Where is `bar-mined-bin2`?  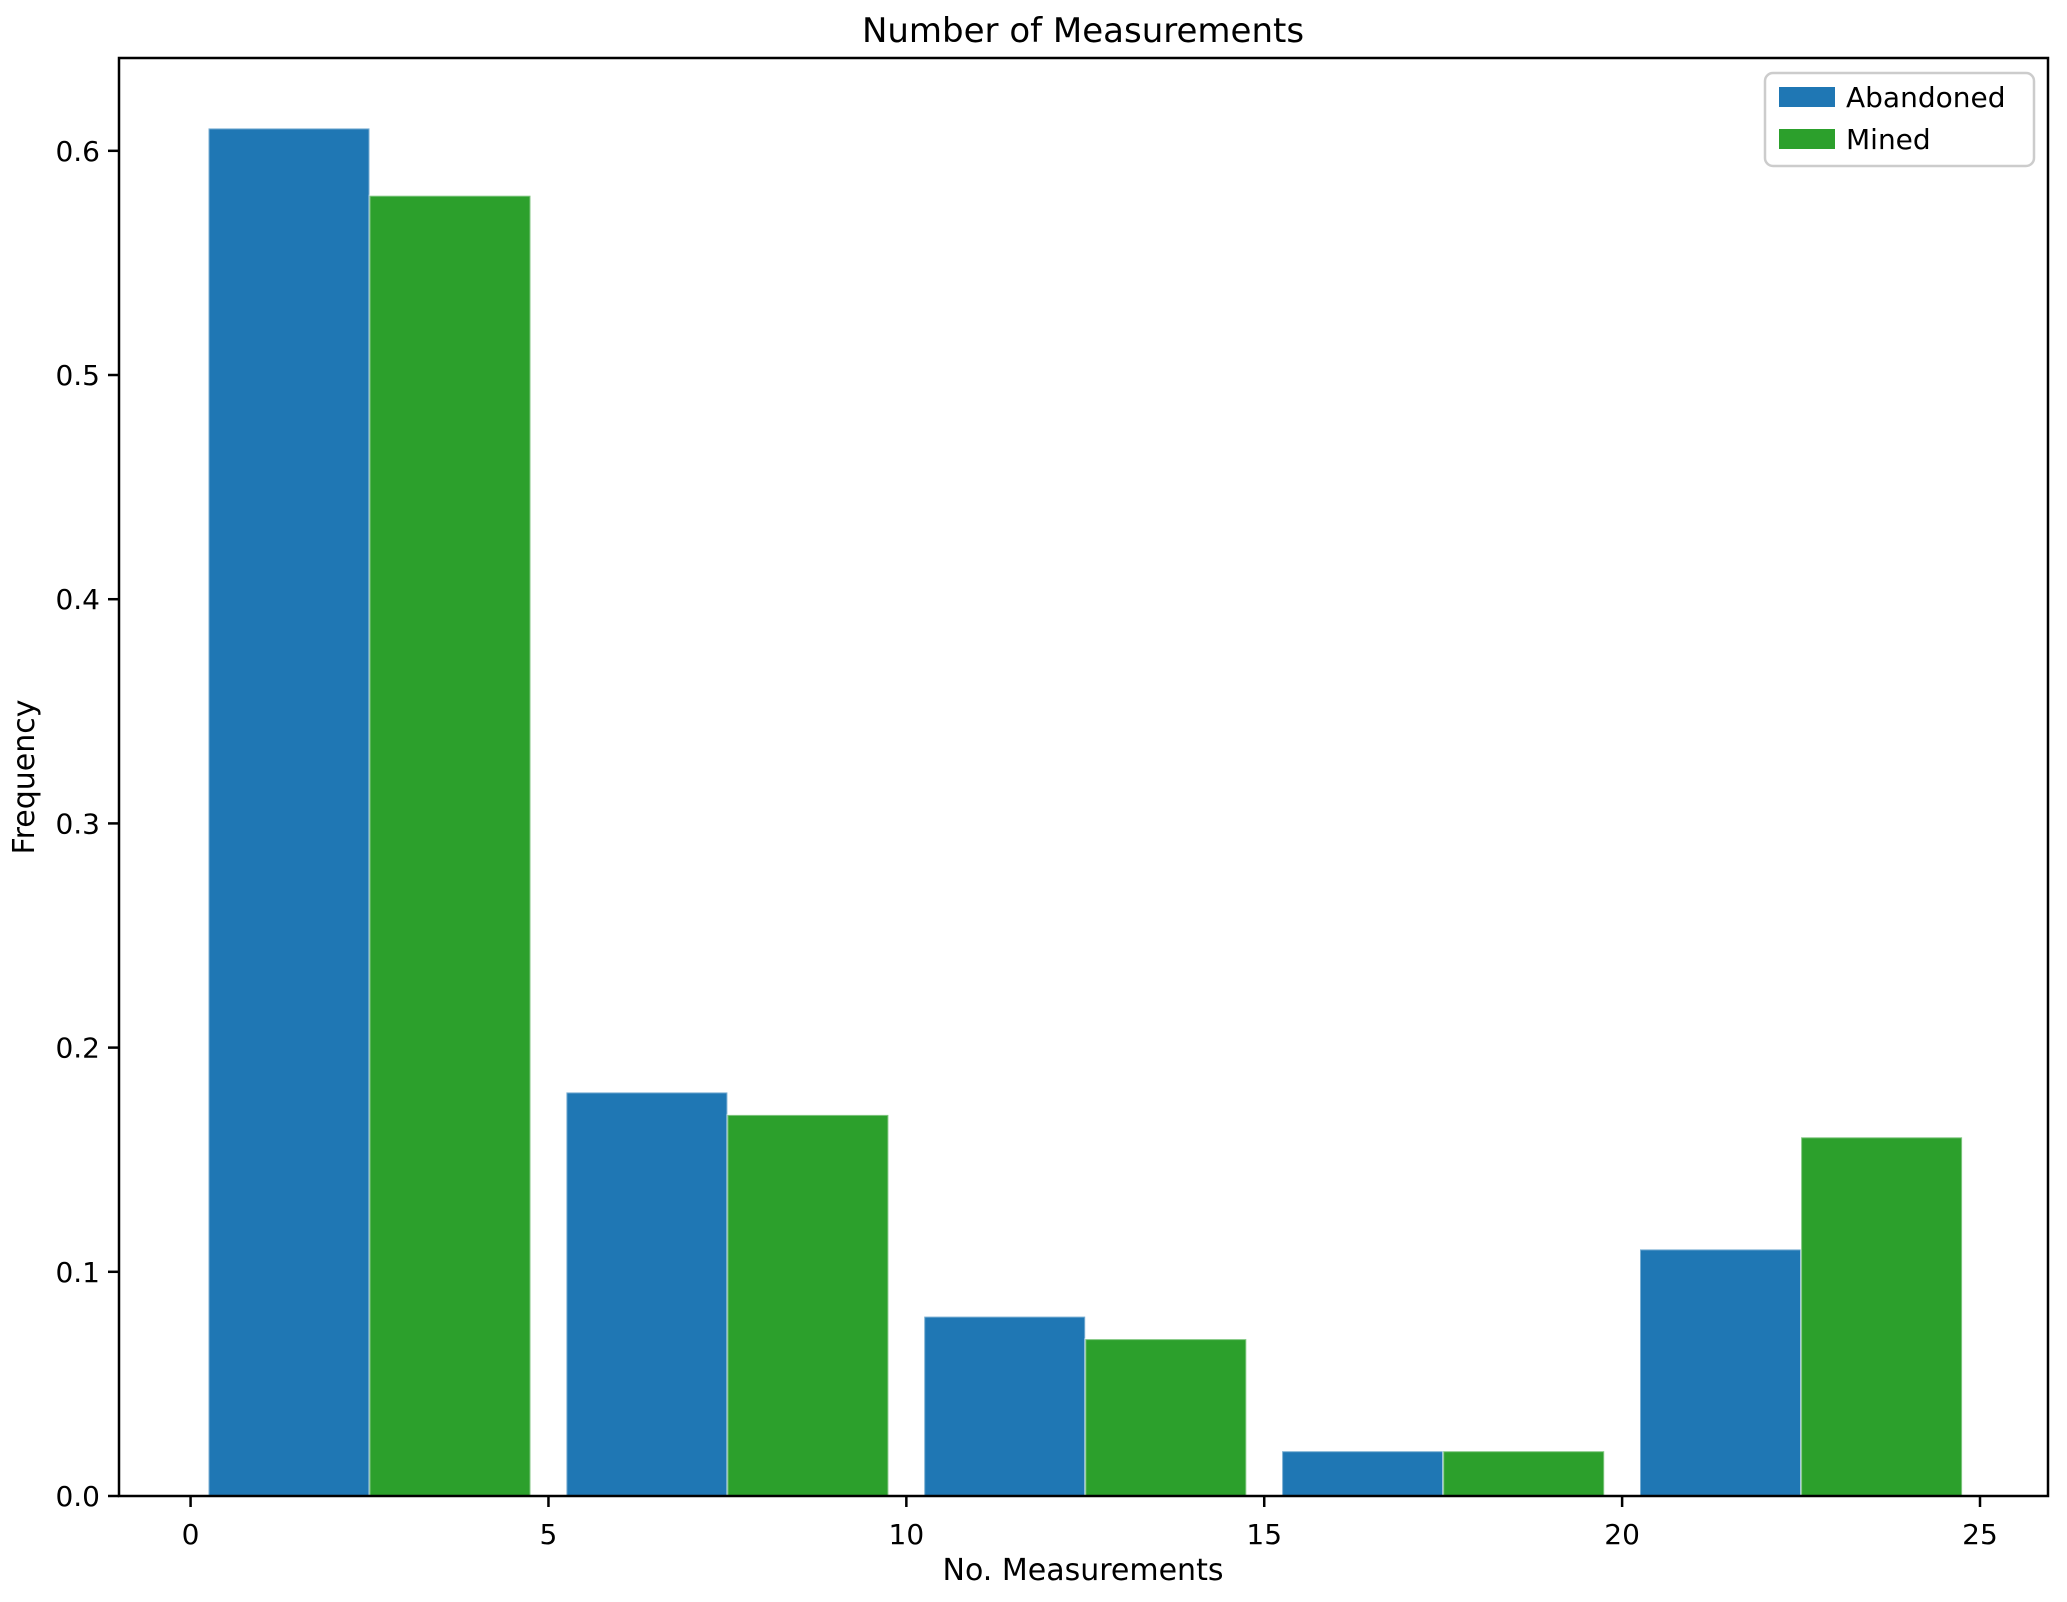
bar-mined-bin2 is located at coordinates (1166, 1417).